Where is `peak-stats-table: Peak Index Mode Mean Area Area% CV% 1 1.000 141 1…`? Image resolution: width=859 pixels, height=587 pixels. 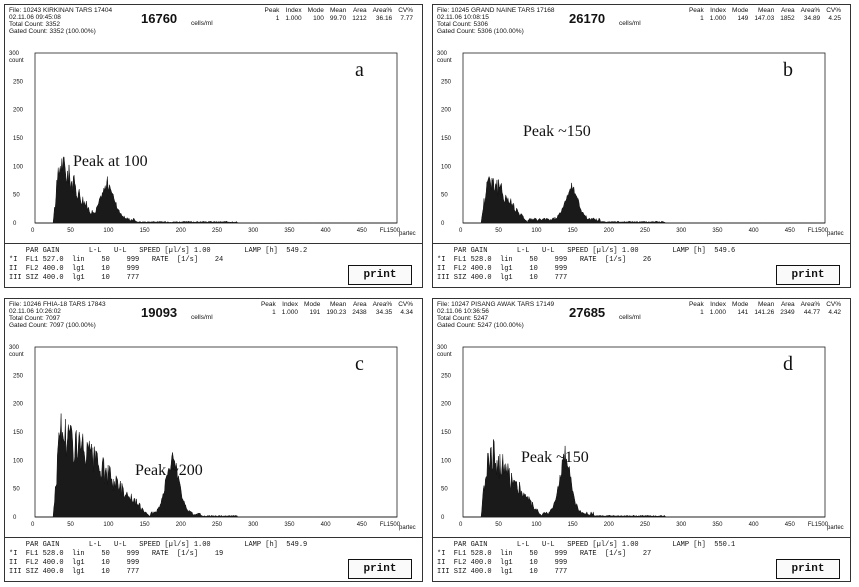 peak-stats-table: Peak Index Mode Mean Area Area% CV% 1 1.000 141 1… is located at coordinates (765, 308).